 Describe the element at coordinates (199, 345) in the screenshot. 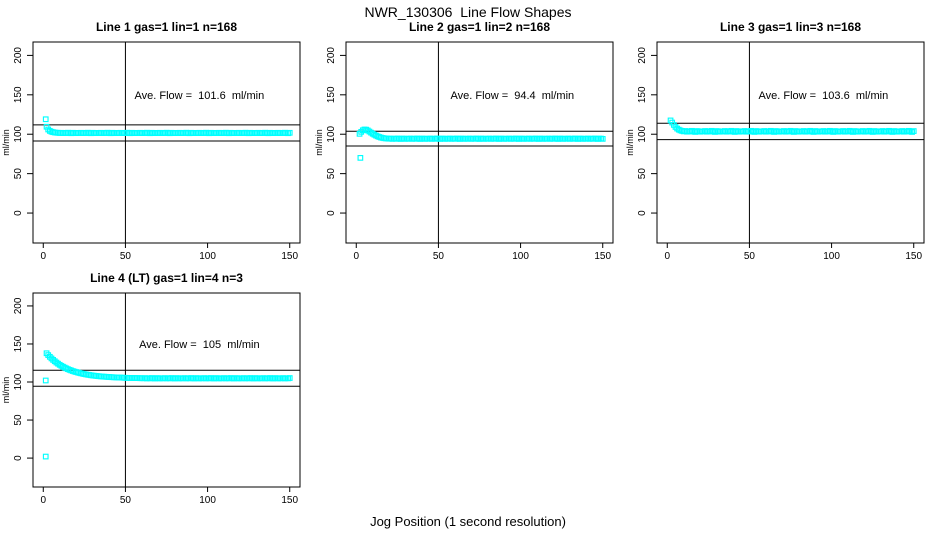

I see `ave-flow-label: Ave. Flow = 105 ml/min` at that location.